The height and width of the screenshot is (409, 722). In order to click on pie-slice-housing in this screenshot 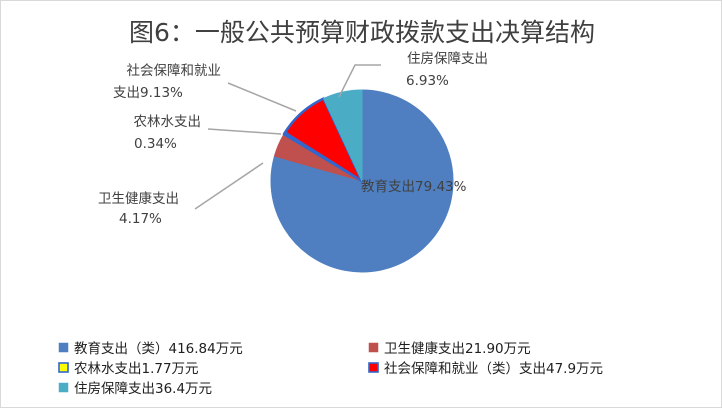, I will do `click(343, 135)`.